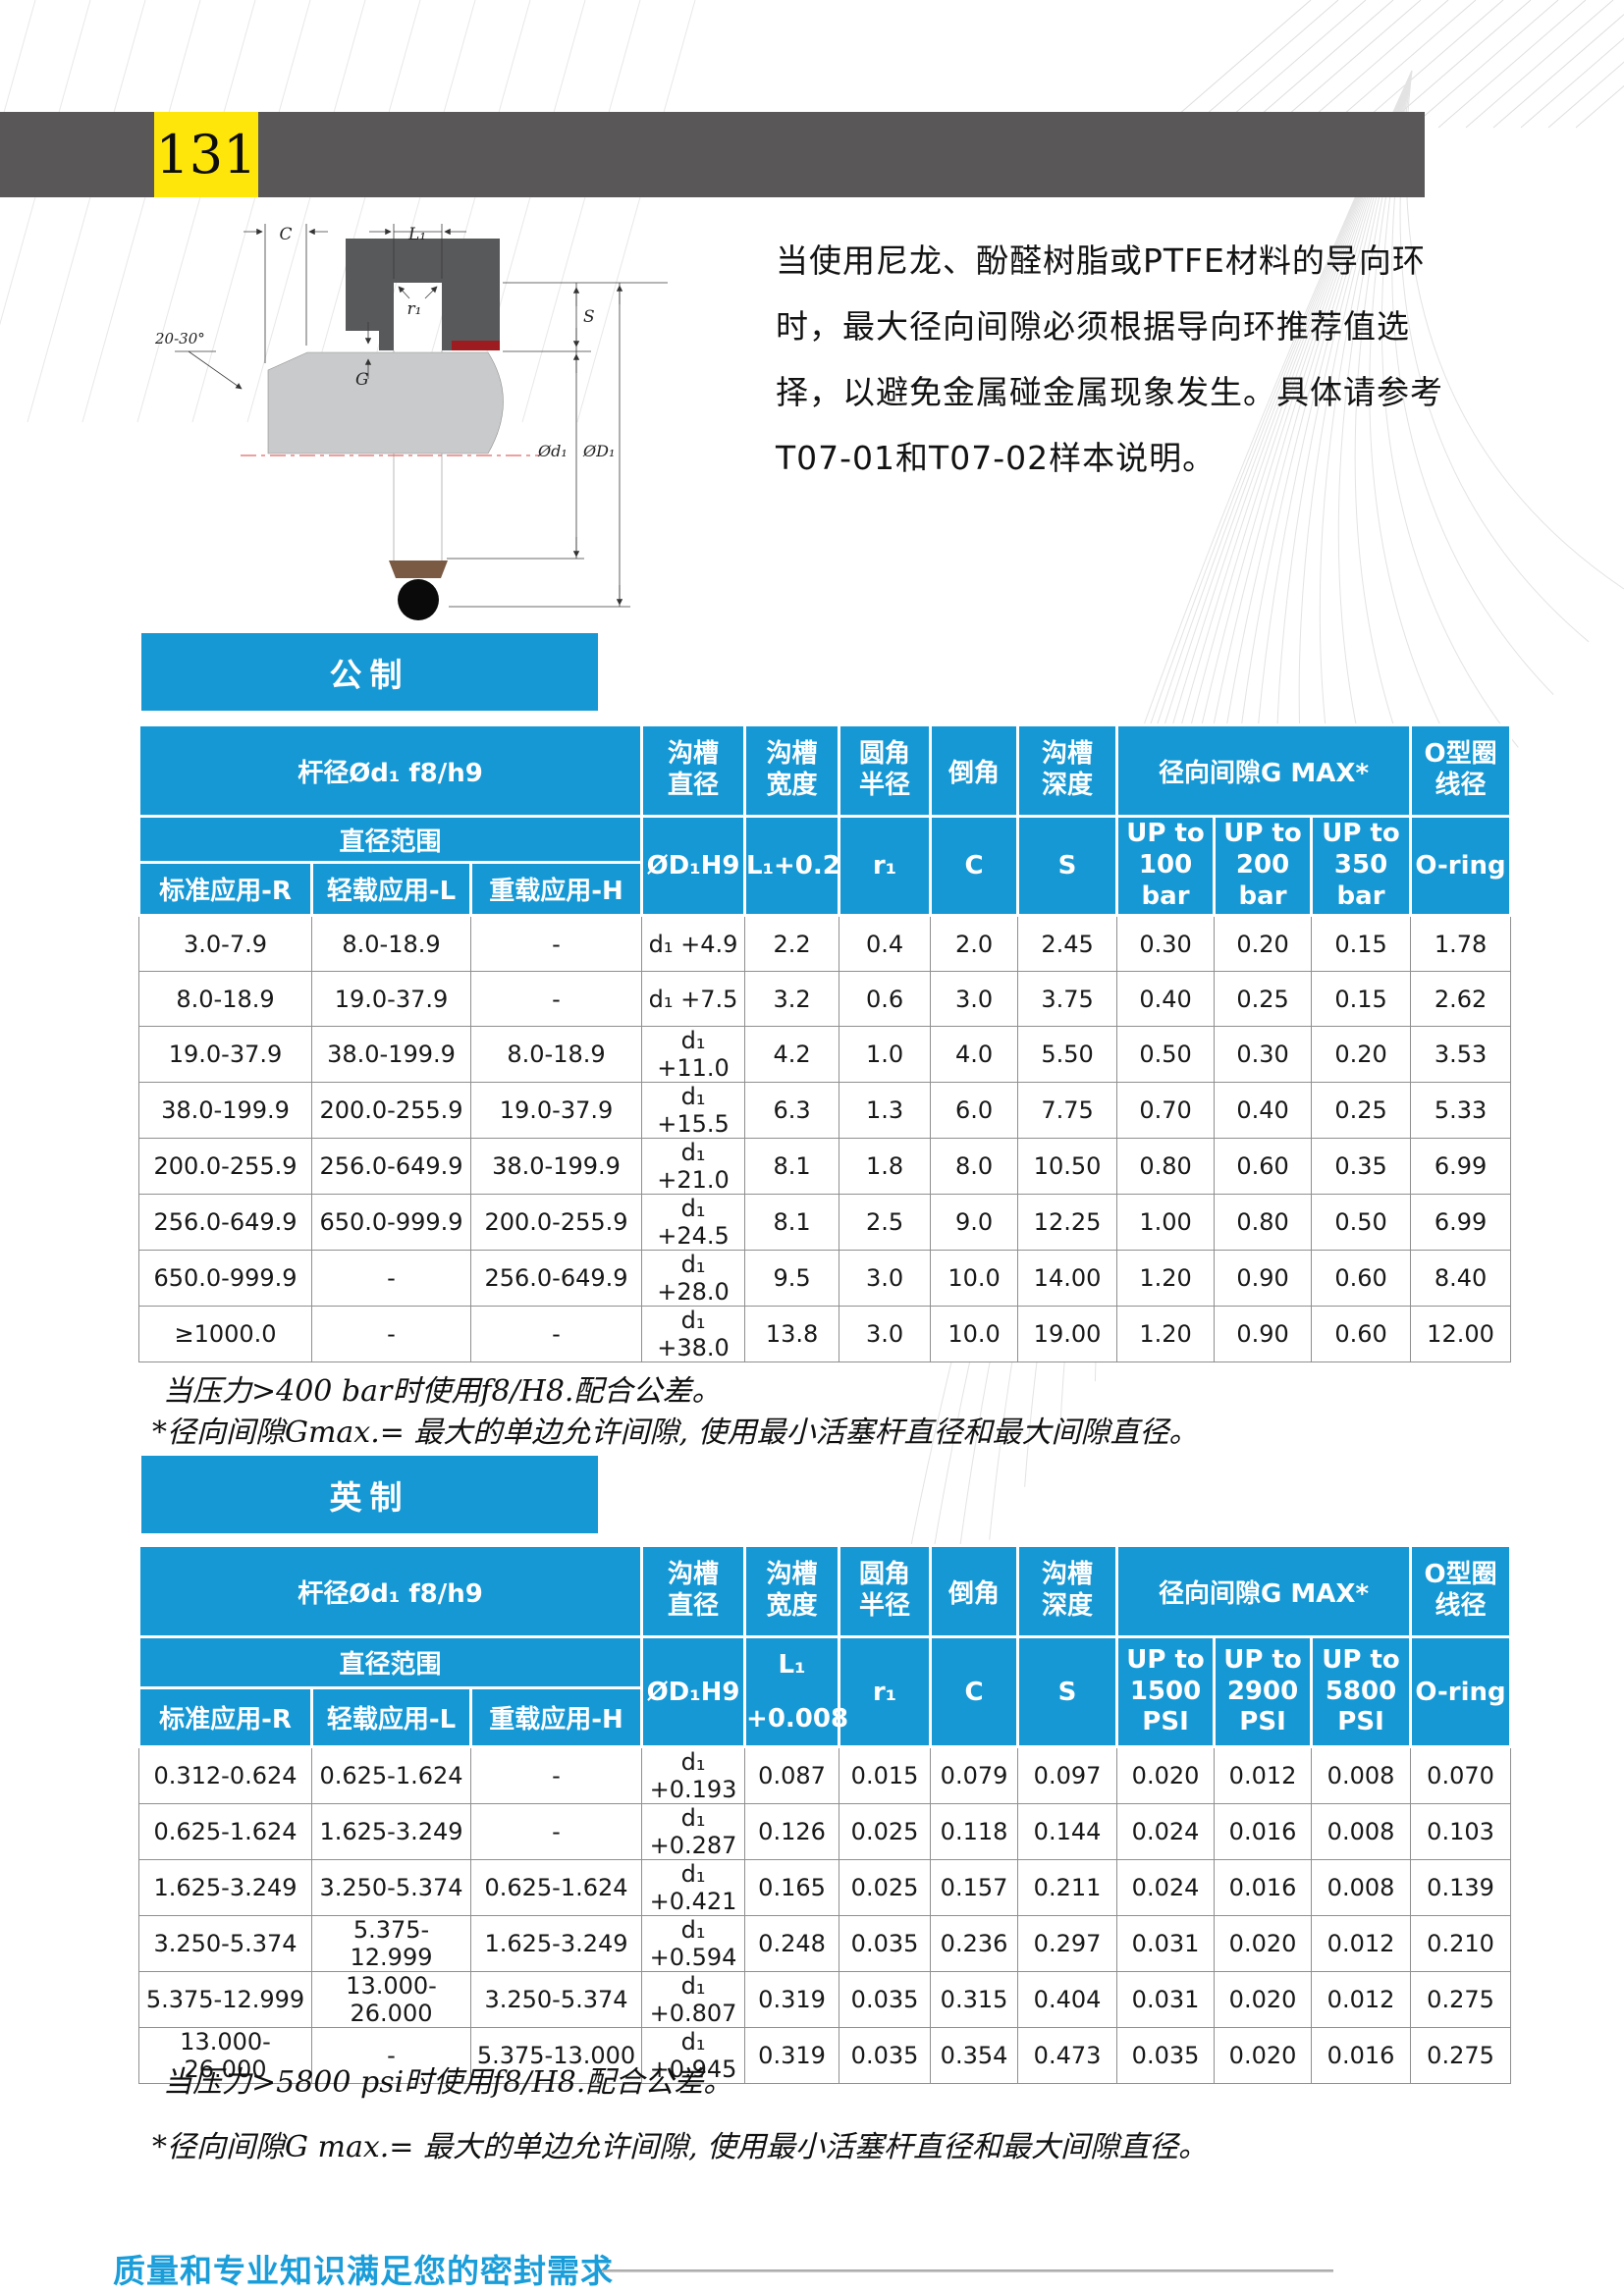  What do you see at coordinates (362, 380) in the screenshot?
I see `dim-label-g: G` at bounding box center [362, 380].